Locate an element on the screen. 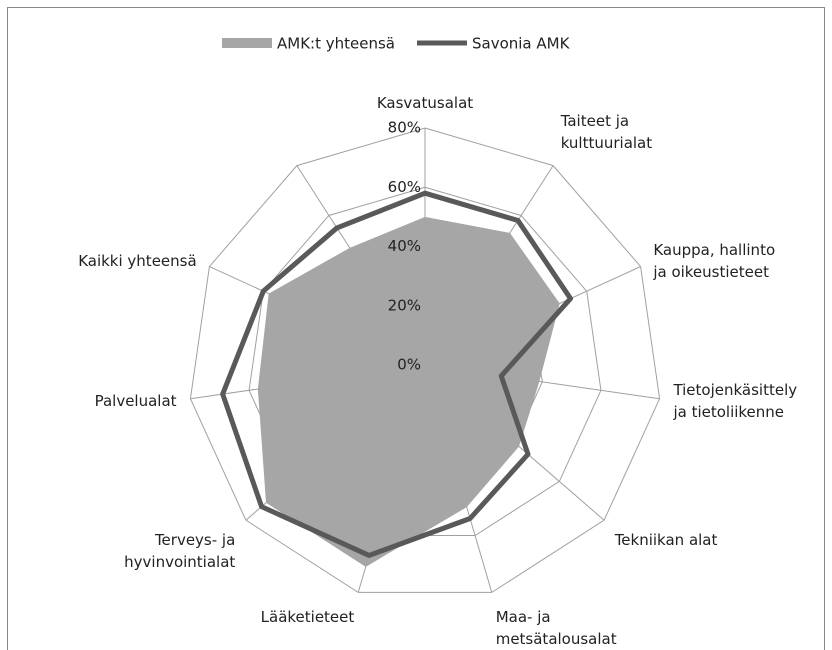 Image resolution: width=832 pixels, height=650 pixels. category-label: Tietojenkäsittely ja tietoliikenne is located at coordinates (735, 400).